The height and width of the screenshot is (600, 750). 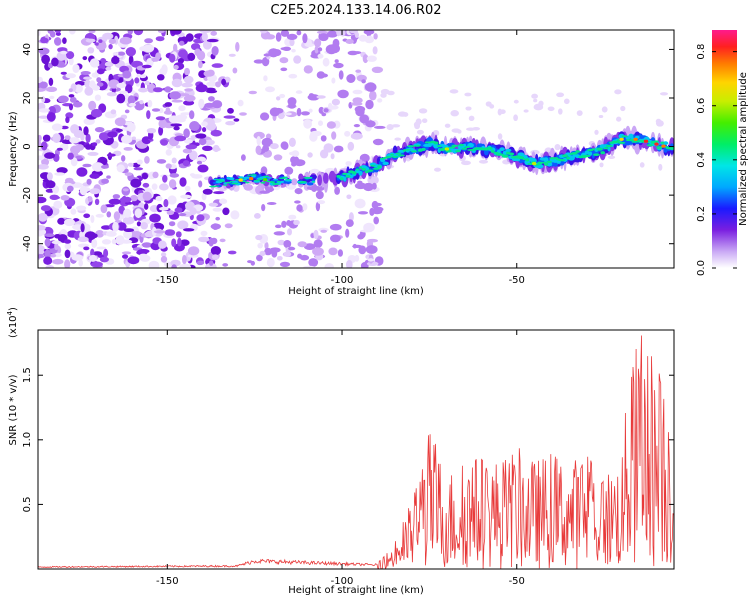 I want to click on colorbar-tick-label: 0.6, so click(x=701, y=106).